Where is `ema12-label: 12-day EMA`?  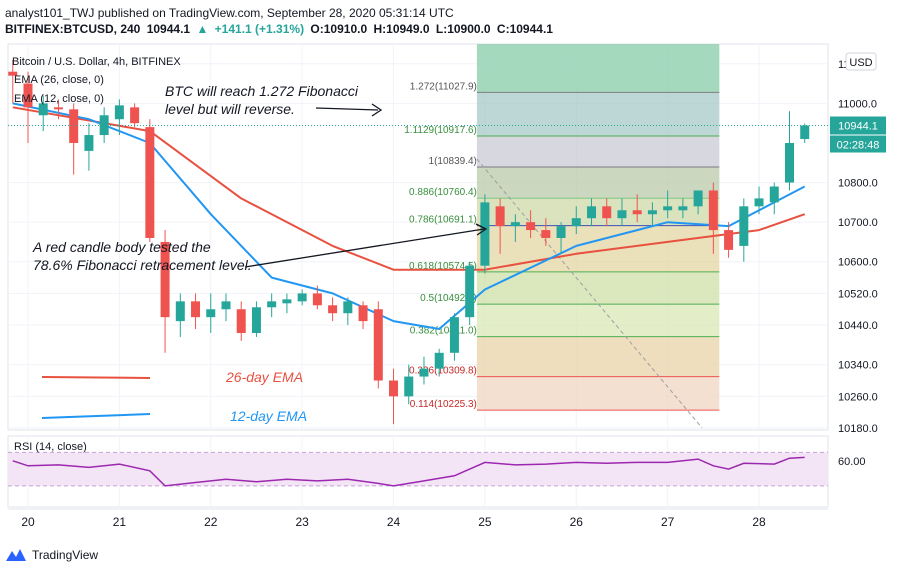 ema12-label: 12-day EMA is located at coordinates (268, 416).